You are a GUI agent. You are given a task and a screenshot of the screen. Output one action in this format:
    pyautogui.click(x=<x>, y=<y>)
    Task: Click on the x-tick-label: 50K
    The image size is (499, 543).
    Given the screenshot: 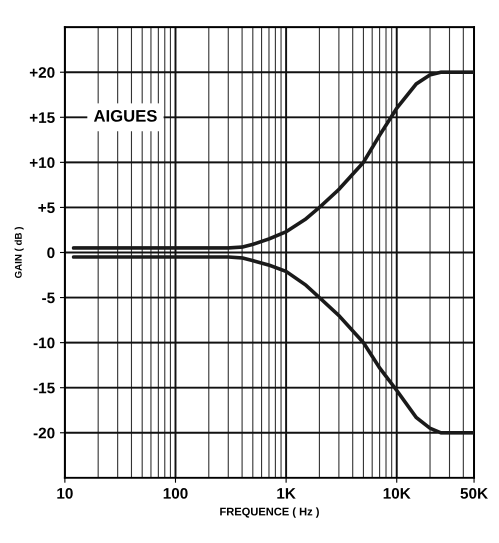 What is the action you would take?
    pyautogui.click(x=474, y=493)
    